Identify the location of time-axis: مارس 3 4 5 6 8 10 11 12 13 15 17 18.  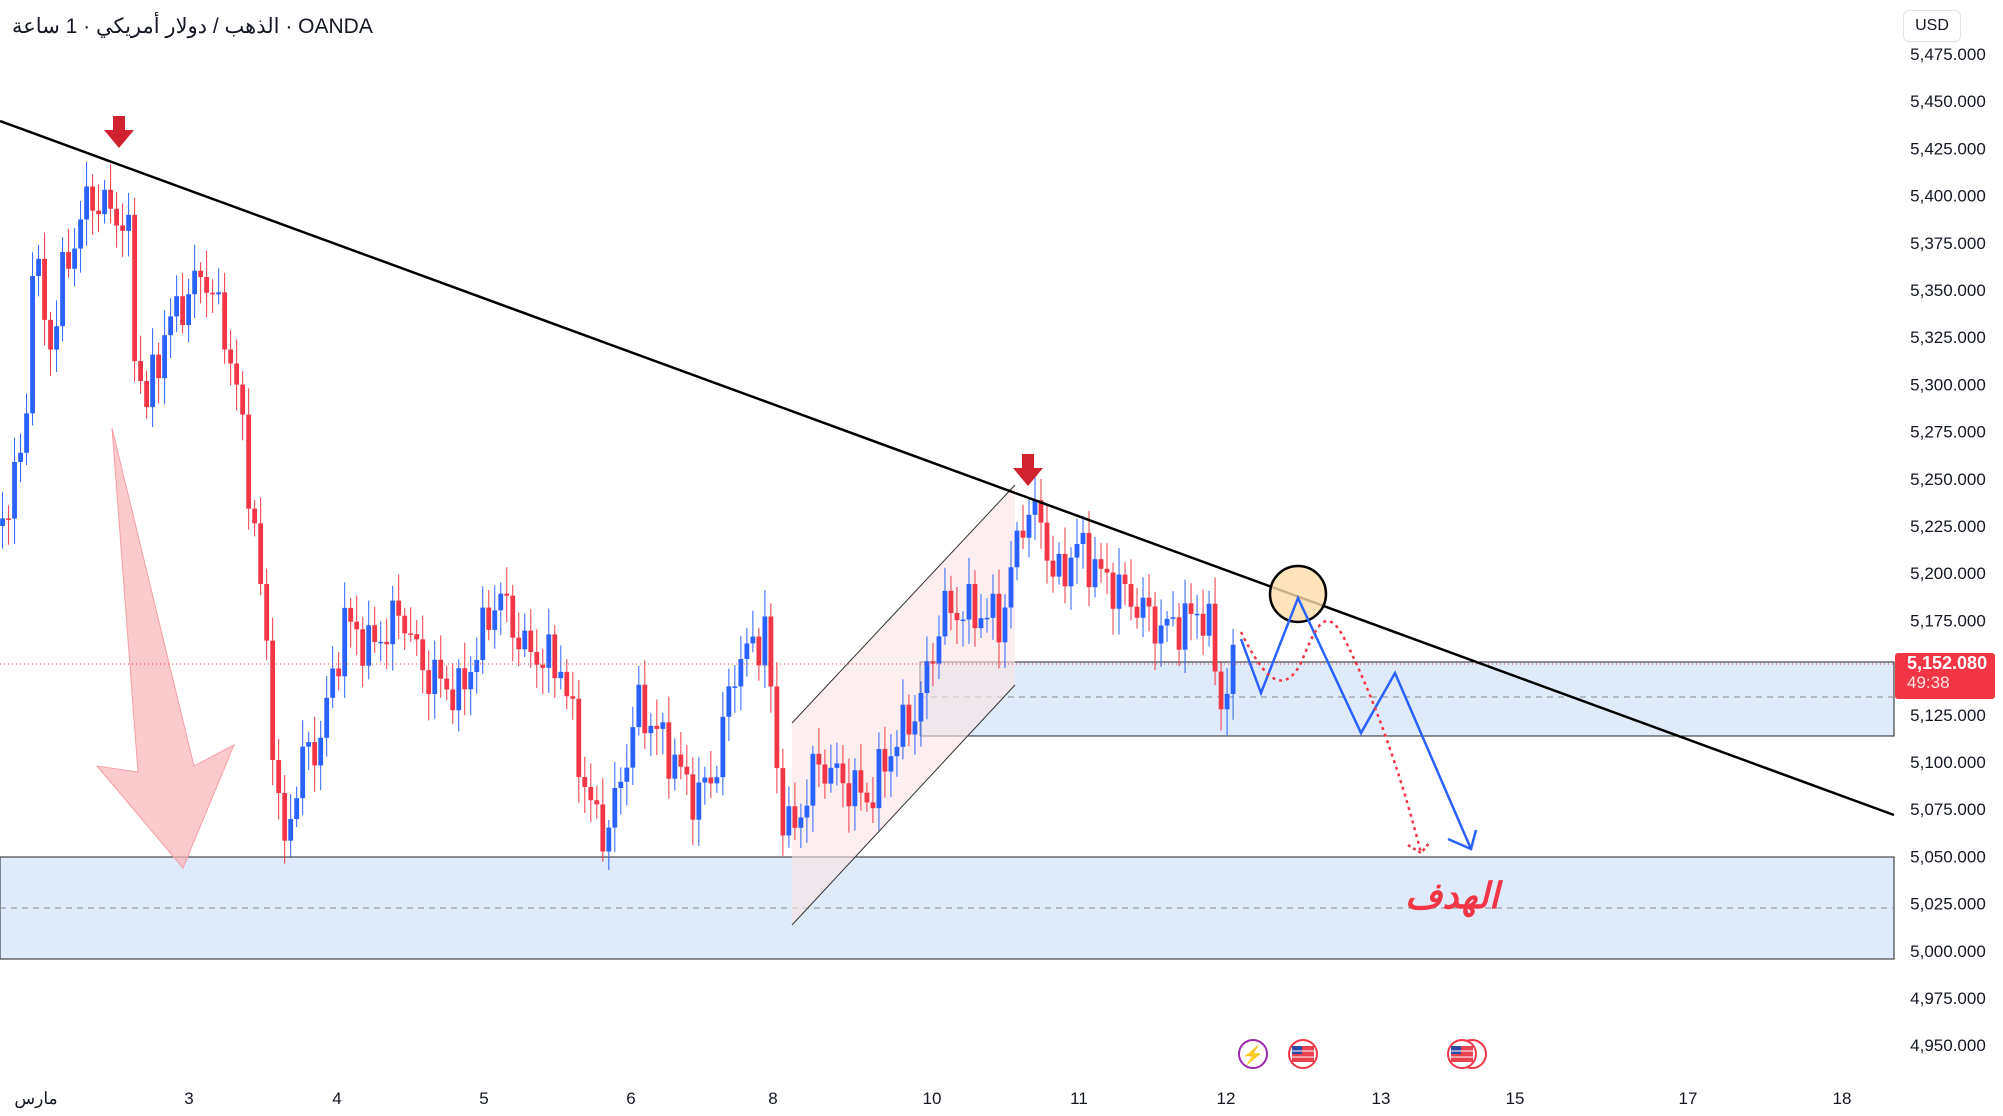
(932, 1099).